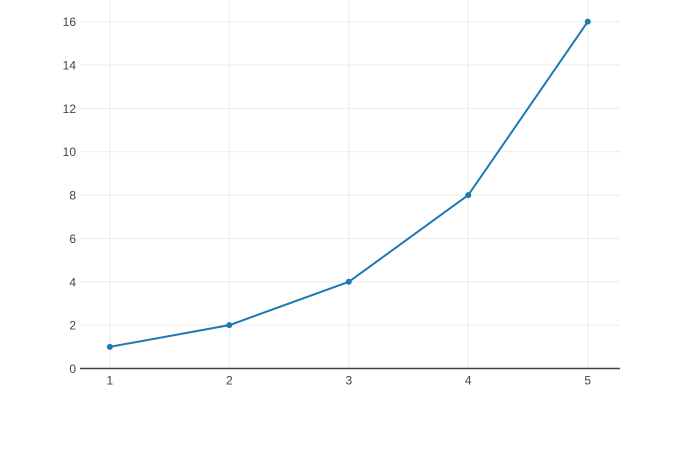 The width and height of the screenshot is (700, 450). What do you see at coordinates (72, 196) in the screenshot?
I see `y-tick-label: 8` at bounding box center [72, 196].